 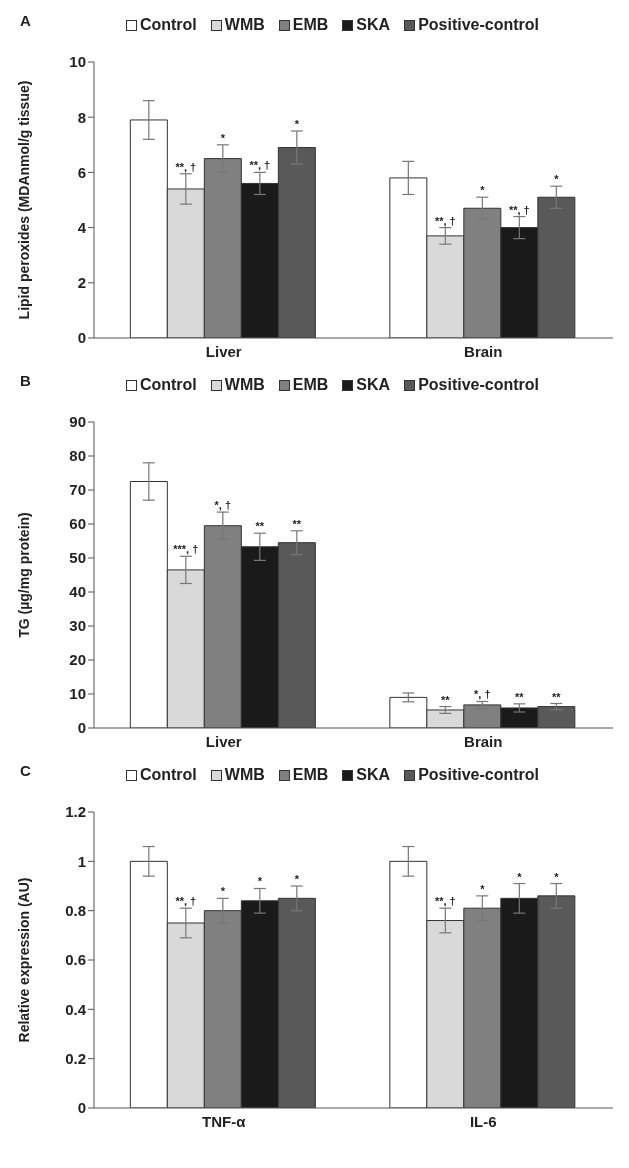 What do you see at coordinates (81, 861) in the screenshot?
I see `y-tick-label: 1` at bounding box center [81, 861].